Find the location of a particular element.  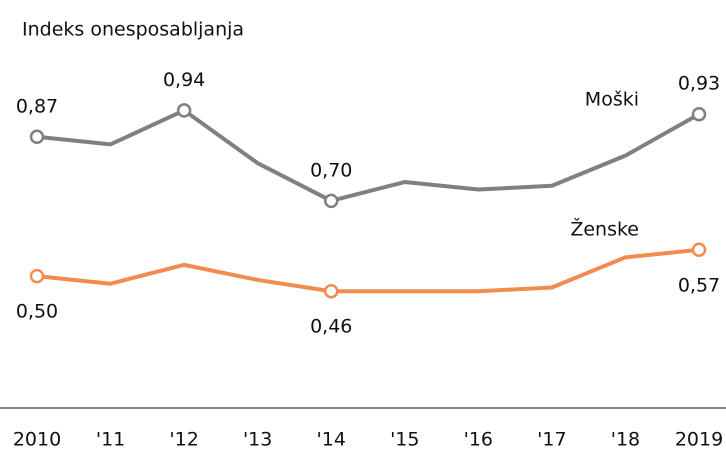

x-tick-label: 2010 is located at coordinates (37, 439).